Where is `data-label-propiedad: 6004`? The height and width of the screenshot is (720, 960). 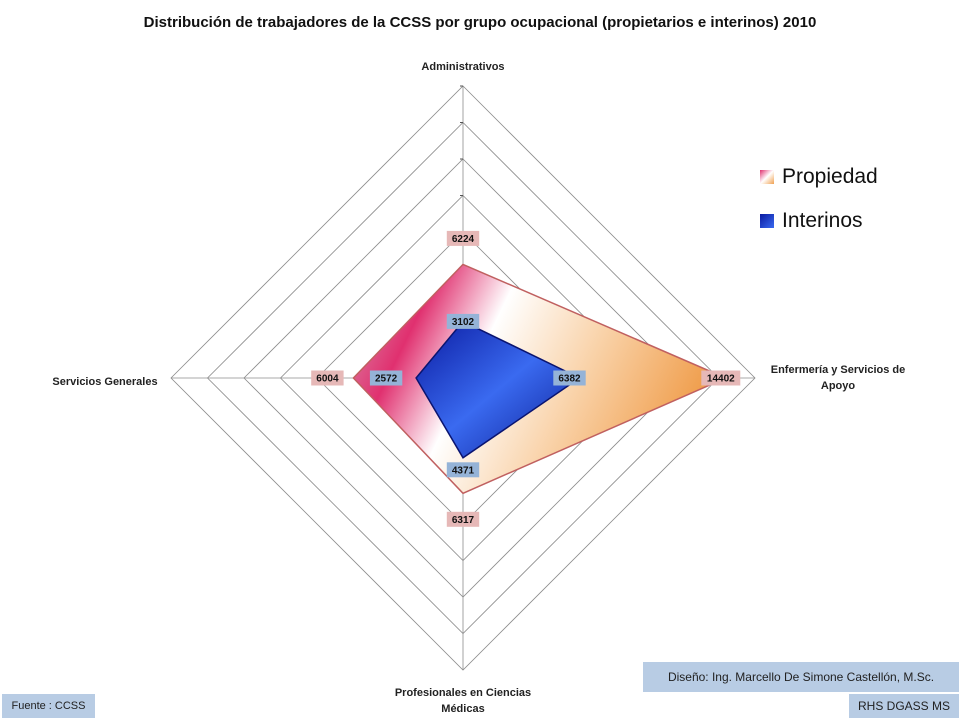
data-label-propiedad: 6004 is located at coordinates (327, 378).